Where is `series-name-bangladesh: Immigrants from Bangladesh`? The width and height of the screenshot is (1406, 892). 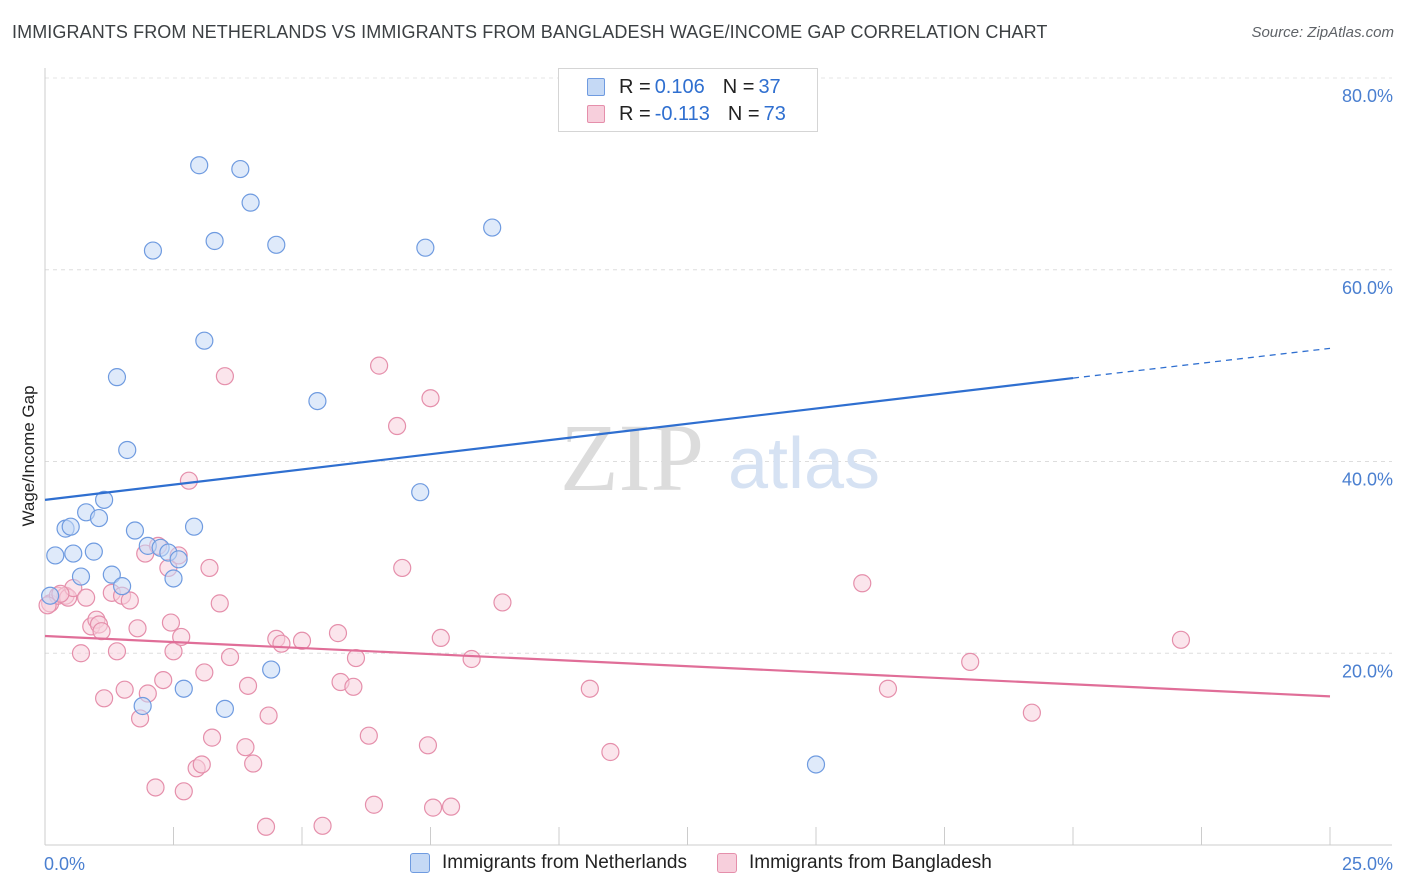
series-name-bangladesh: Immigrants from Bangladesh is located at coordinates (870, 862).